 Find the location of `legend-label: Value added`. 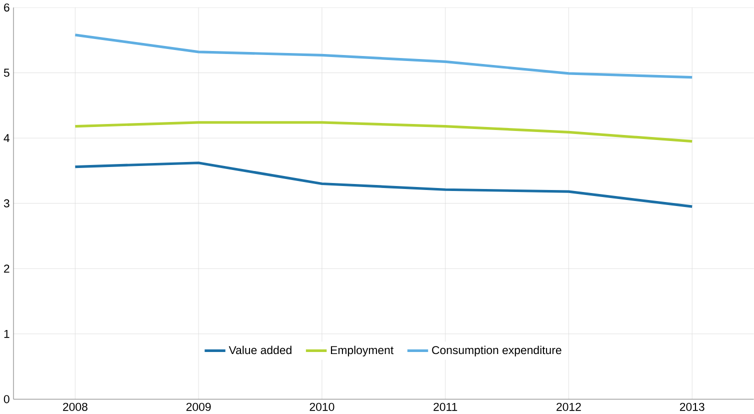

legend-label: Value added is located at coordinates (260, 350).